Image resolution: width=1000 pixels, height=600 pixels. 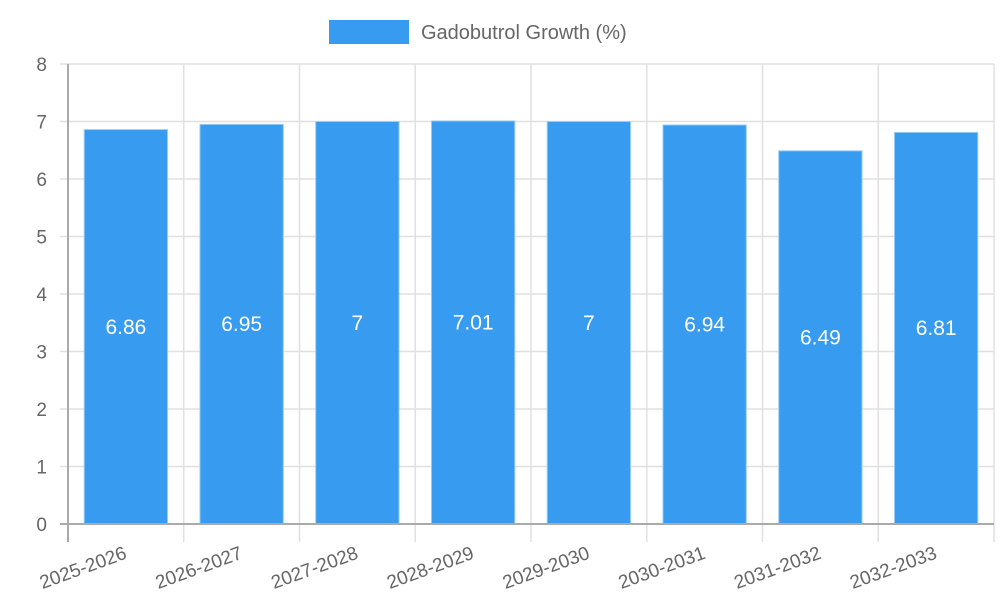 I want to click on bar-2027-2028: 7, so click(x=357, y=323).